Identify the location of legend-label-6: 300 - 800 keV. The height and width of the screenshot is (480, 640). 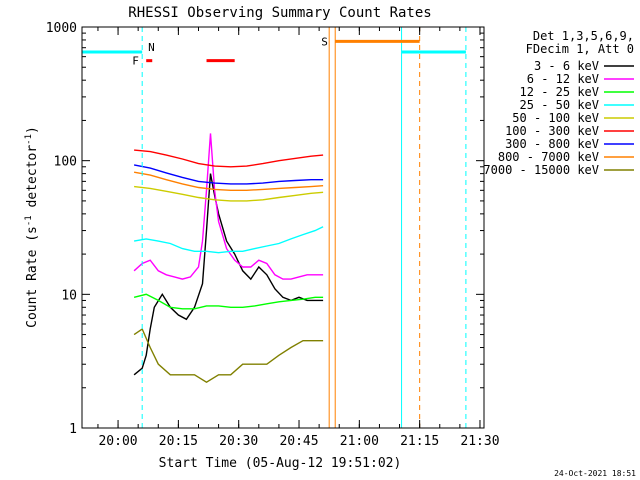
(552, 144).